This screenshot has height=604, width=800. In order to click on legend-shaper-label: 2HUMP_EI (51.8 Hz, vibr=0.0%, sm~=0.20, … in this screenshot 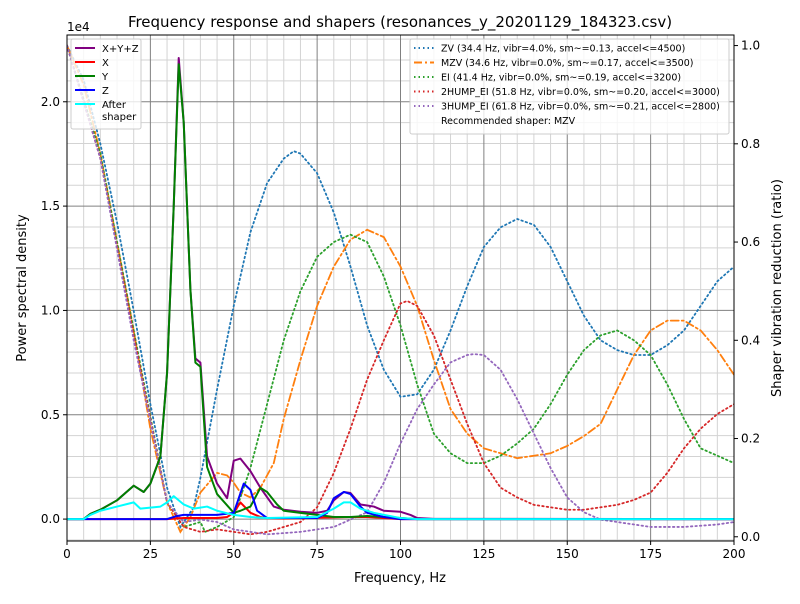, I will do `click(580, 92)`.